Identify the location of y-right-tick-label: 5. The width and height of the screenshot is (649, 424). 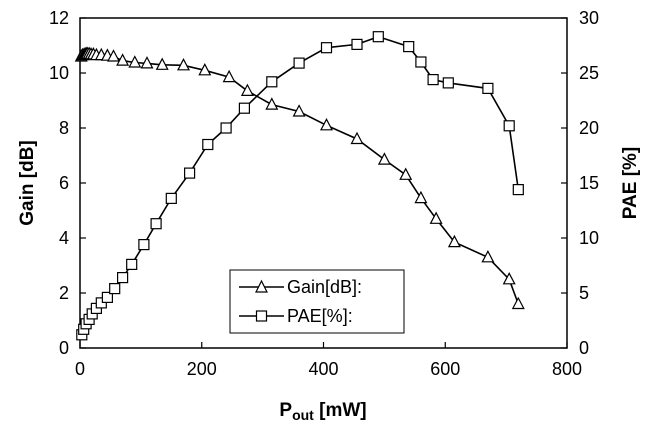
(584, 293).